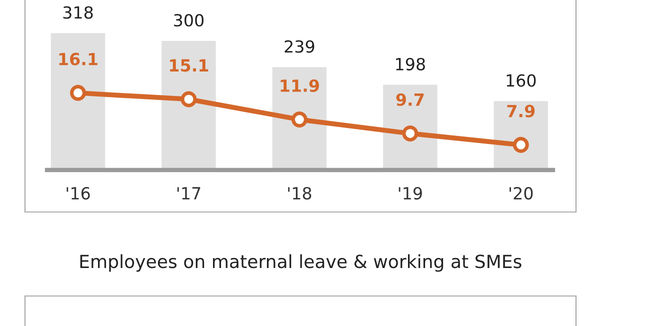  Describe the element at coordinates (410, 64) in the screenshot. I see `data-label: 198` at that location.